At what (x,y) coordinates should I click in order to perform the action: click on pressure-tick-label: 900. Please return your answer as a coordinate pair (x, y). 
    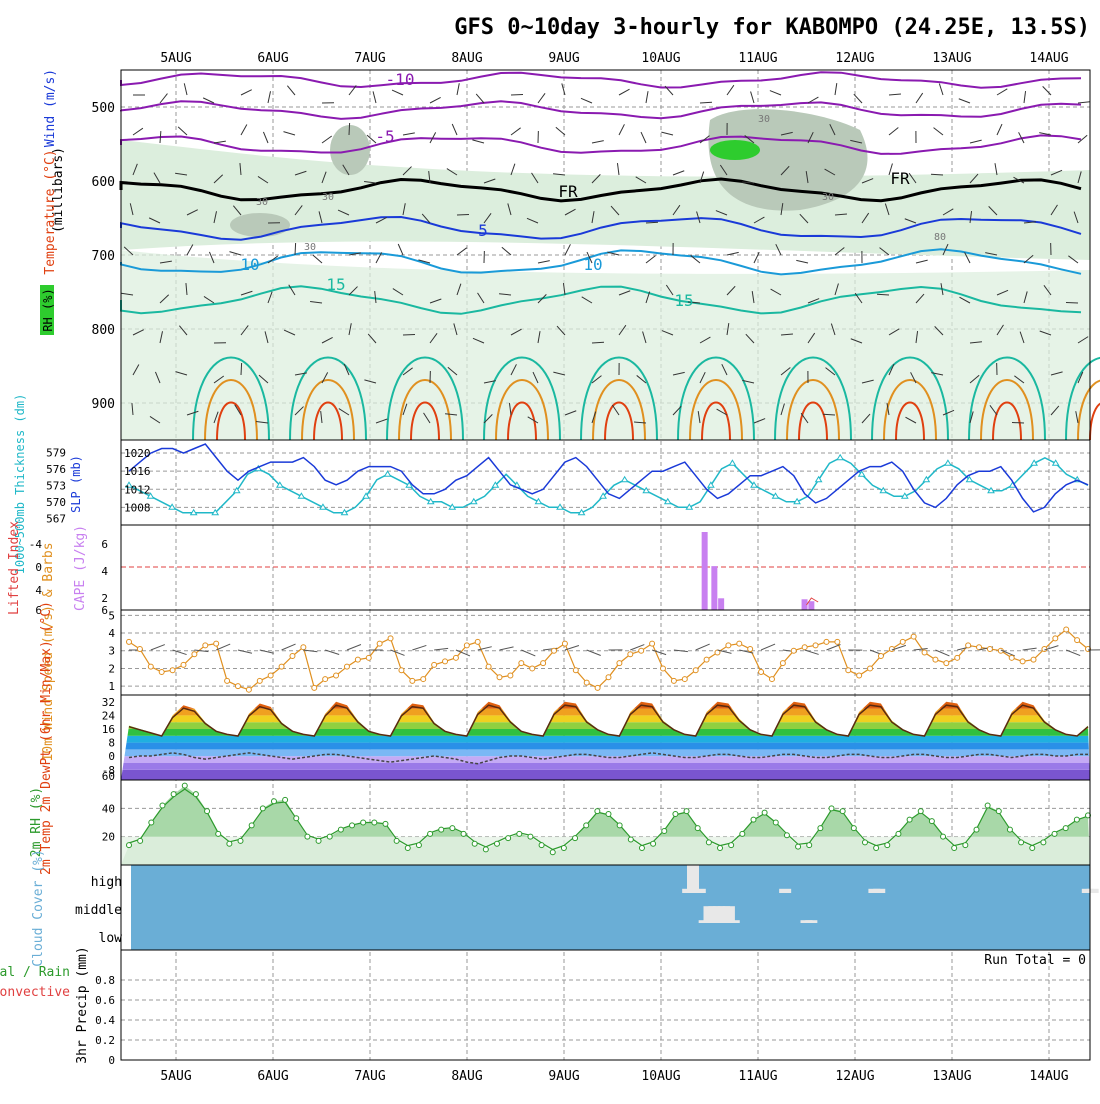
    Looking at the image, I should click on (103, 404).